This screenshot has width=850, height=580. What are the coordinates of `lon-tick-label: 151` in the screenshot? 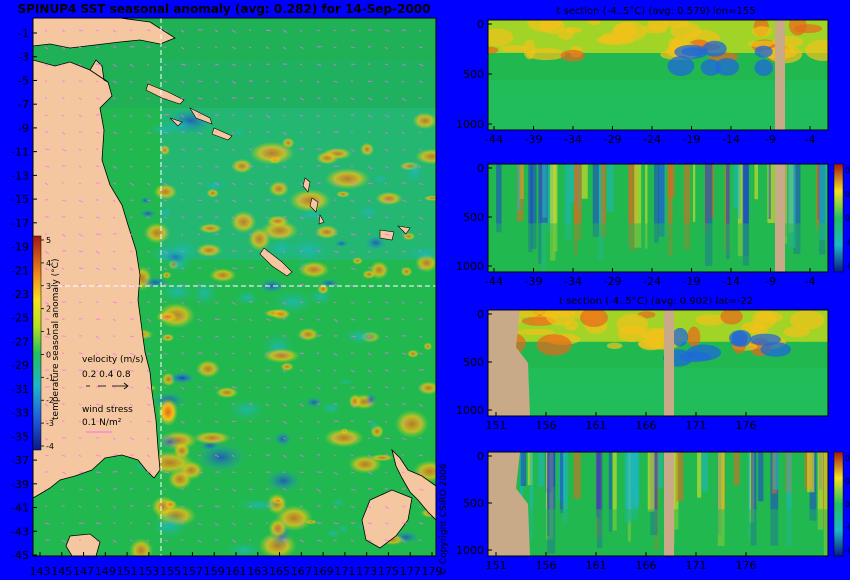 It's located at (127, 571).